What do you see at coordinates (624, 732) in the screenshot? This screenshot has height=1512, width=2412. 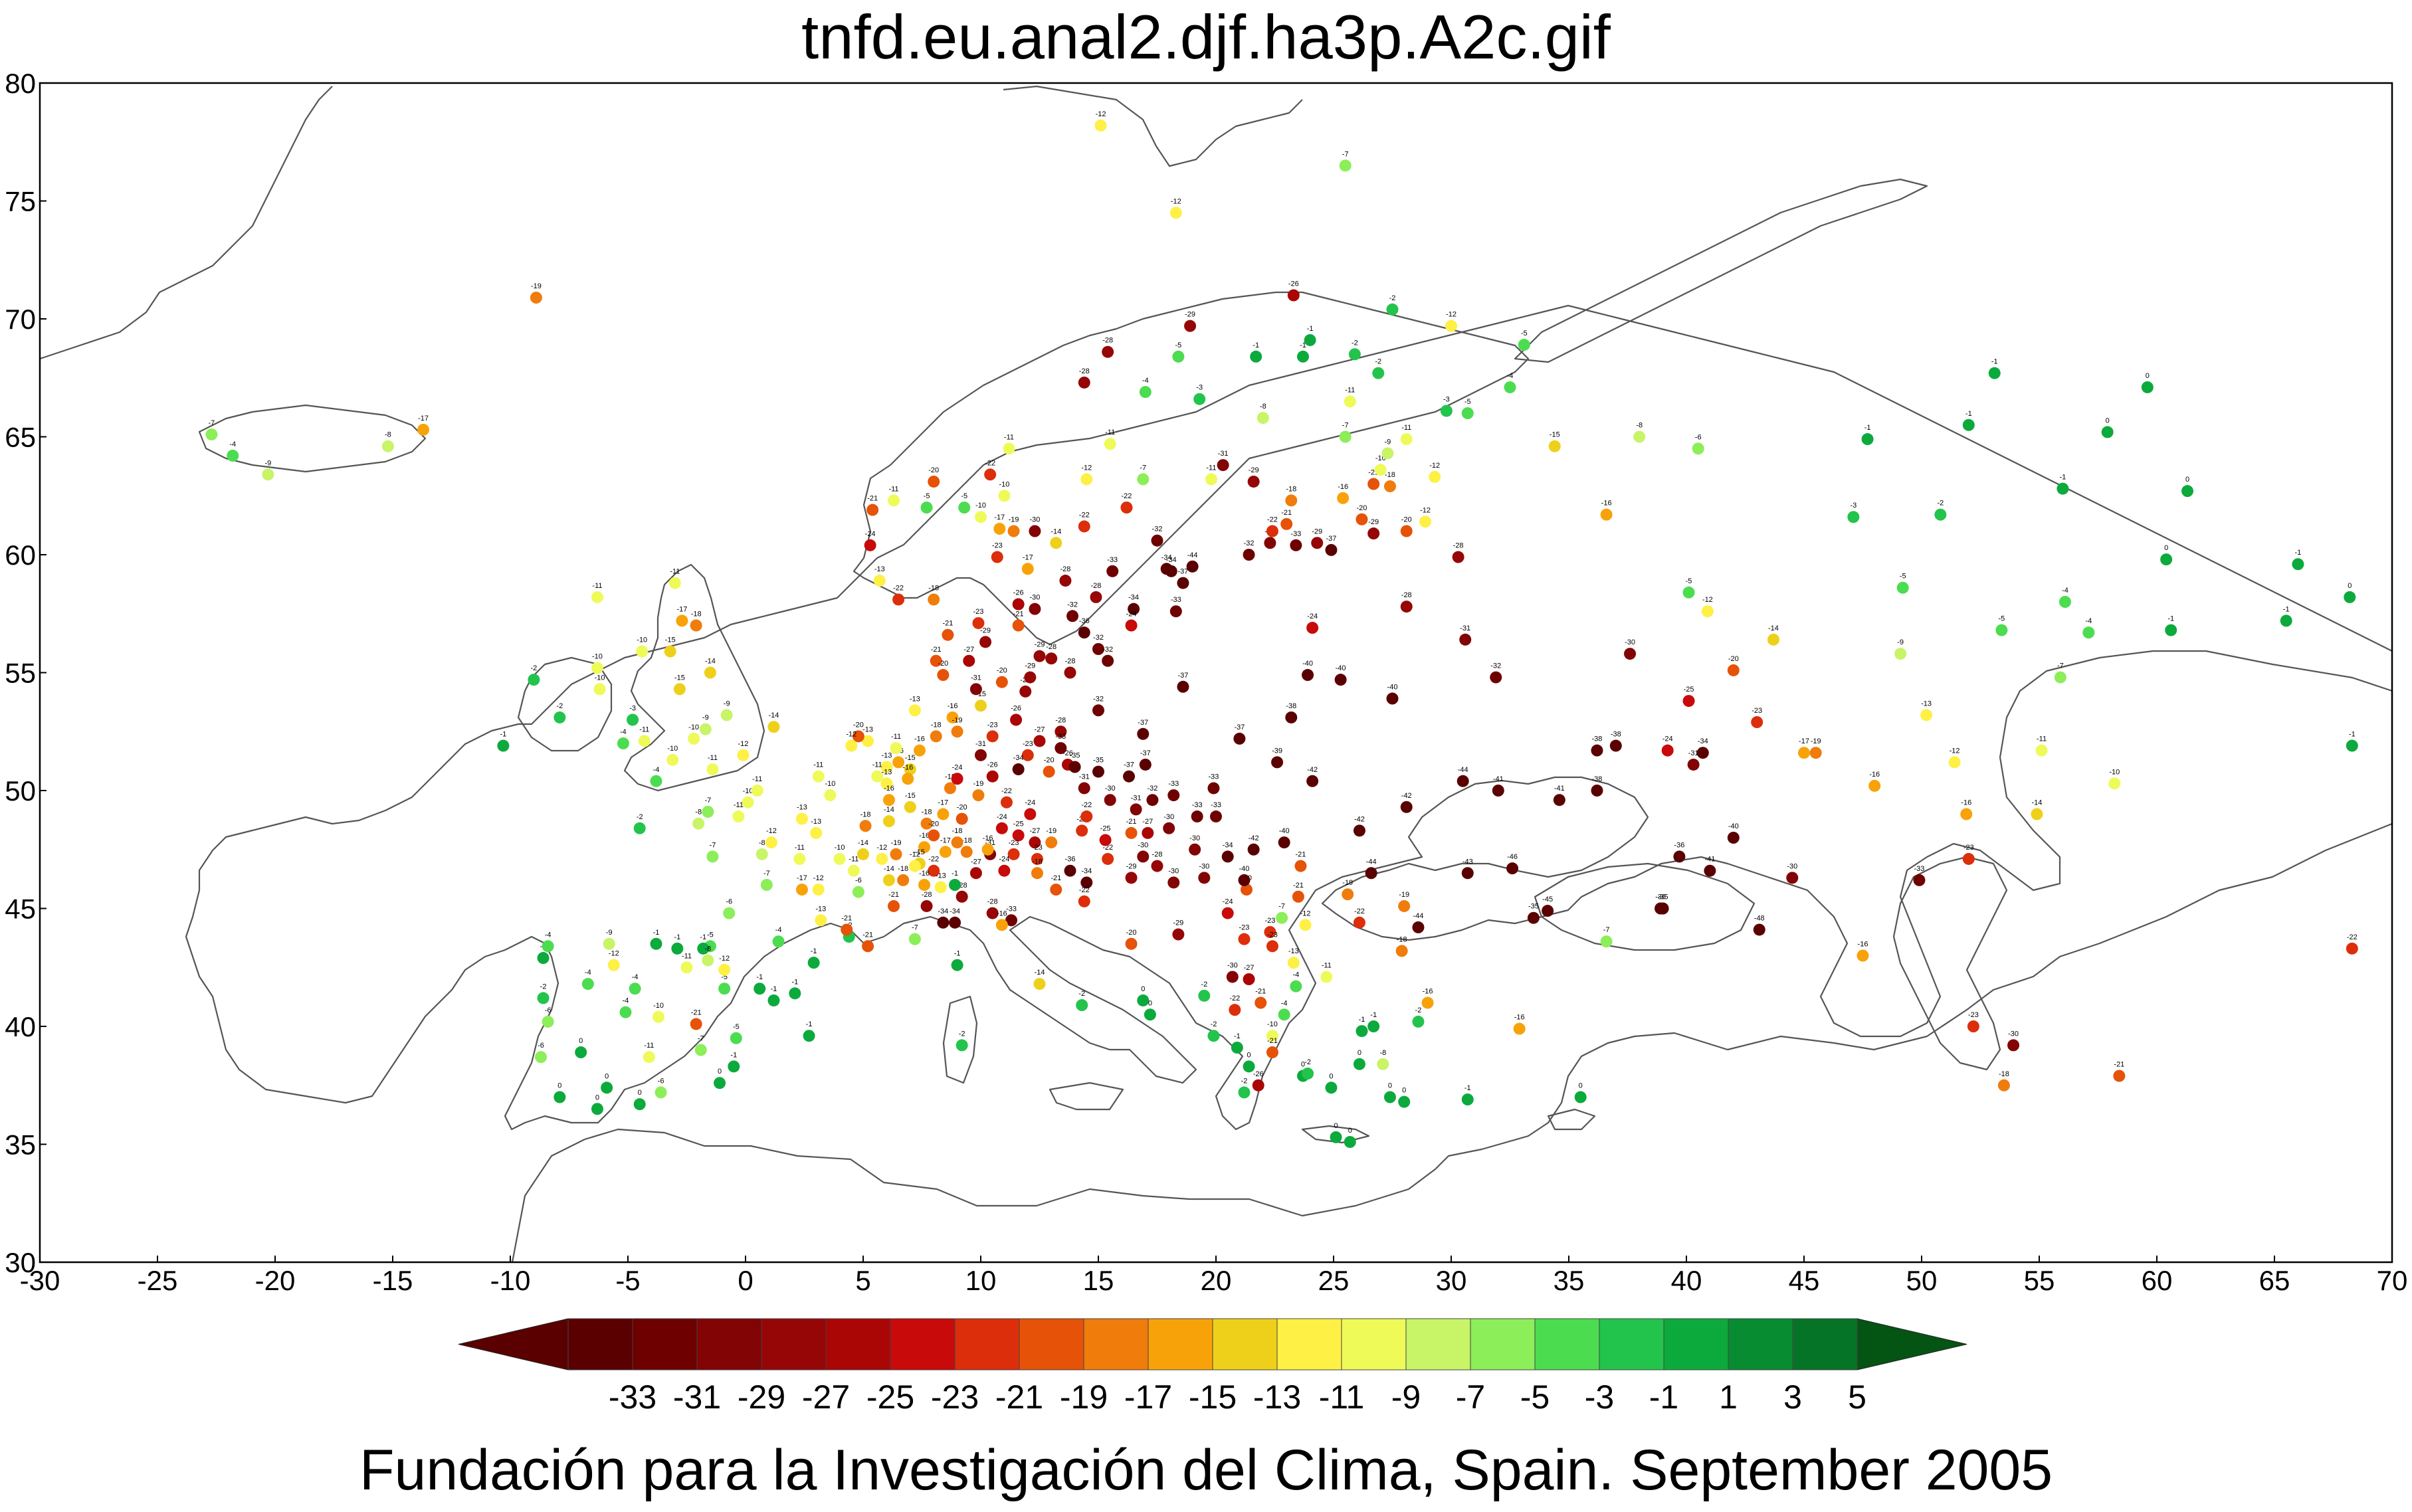 I see `station-value-label: -4` at bounding box center [624, 732].